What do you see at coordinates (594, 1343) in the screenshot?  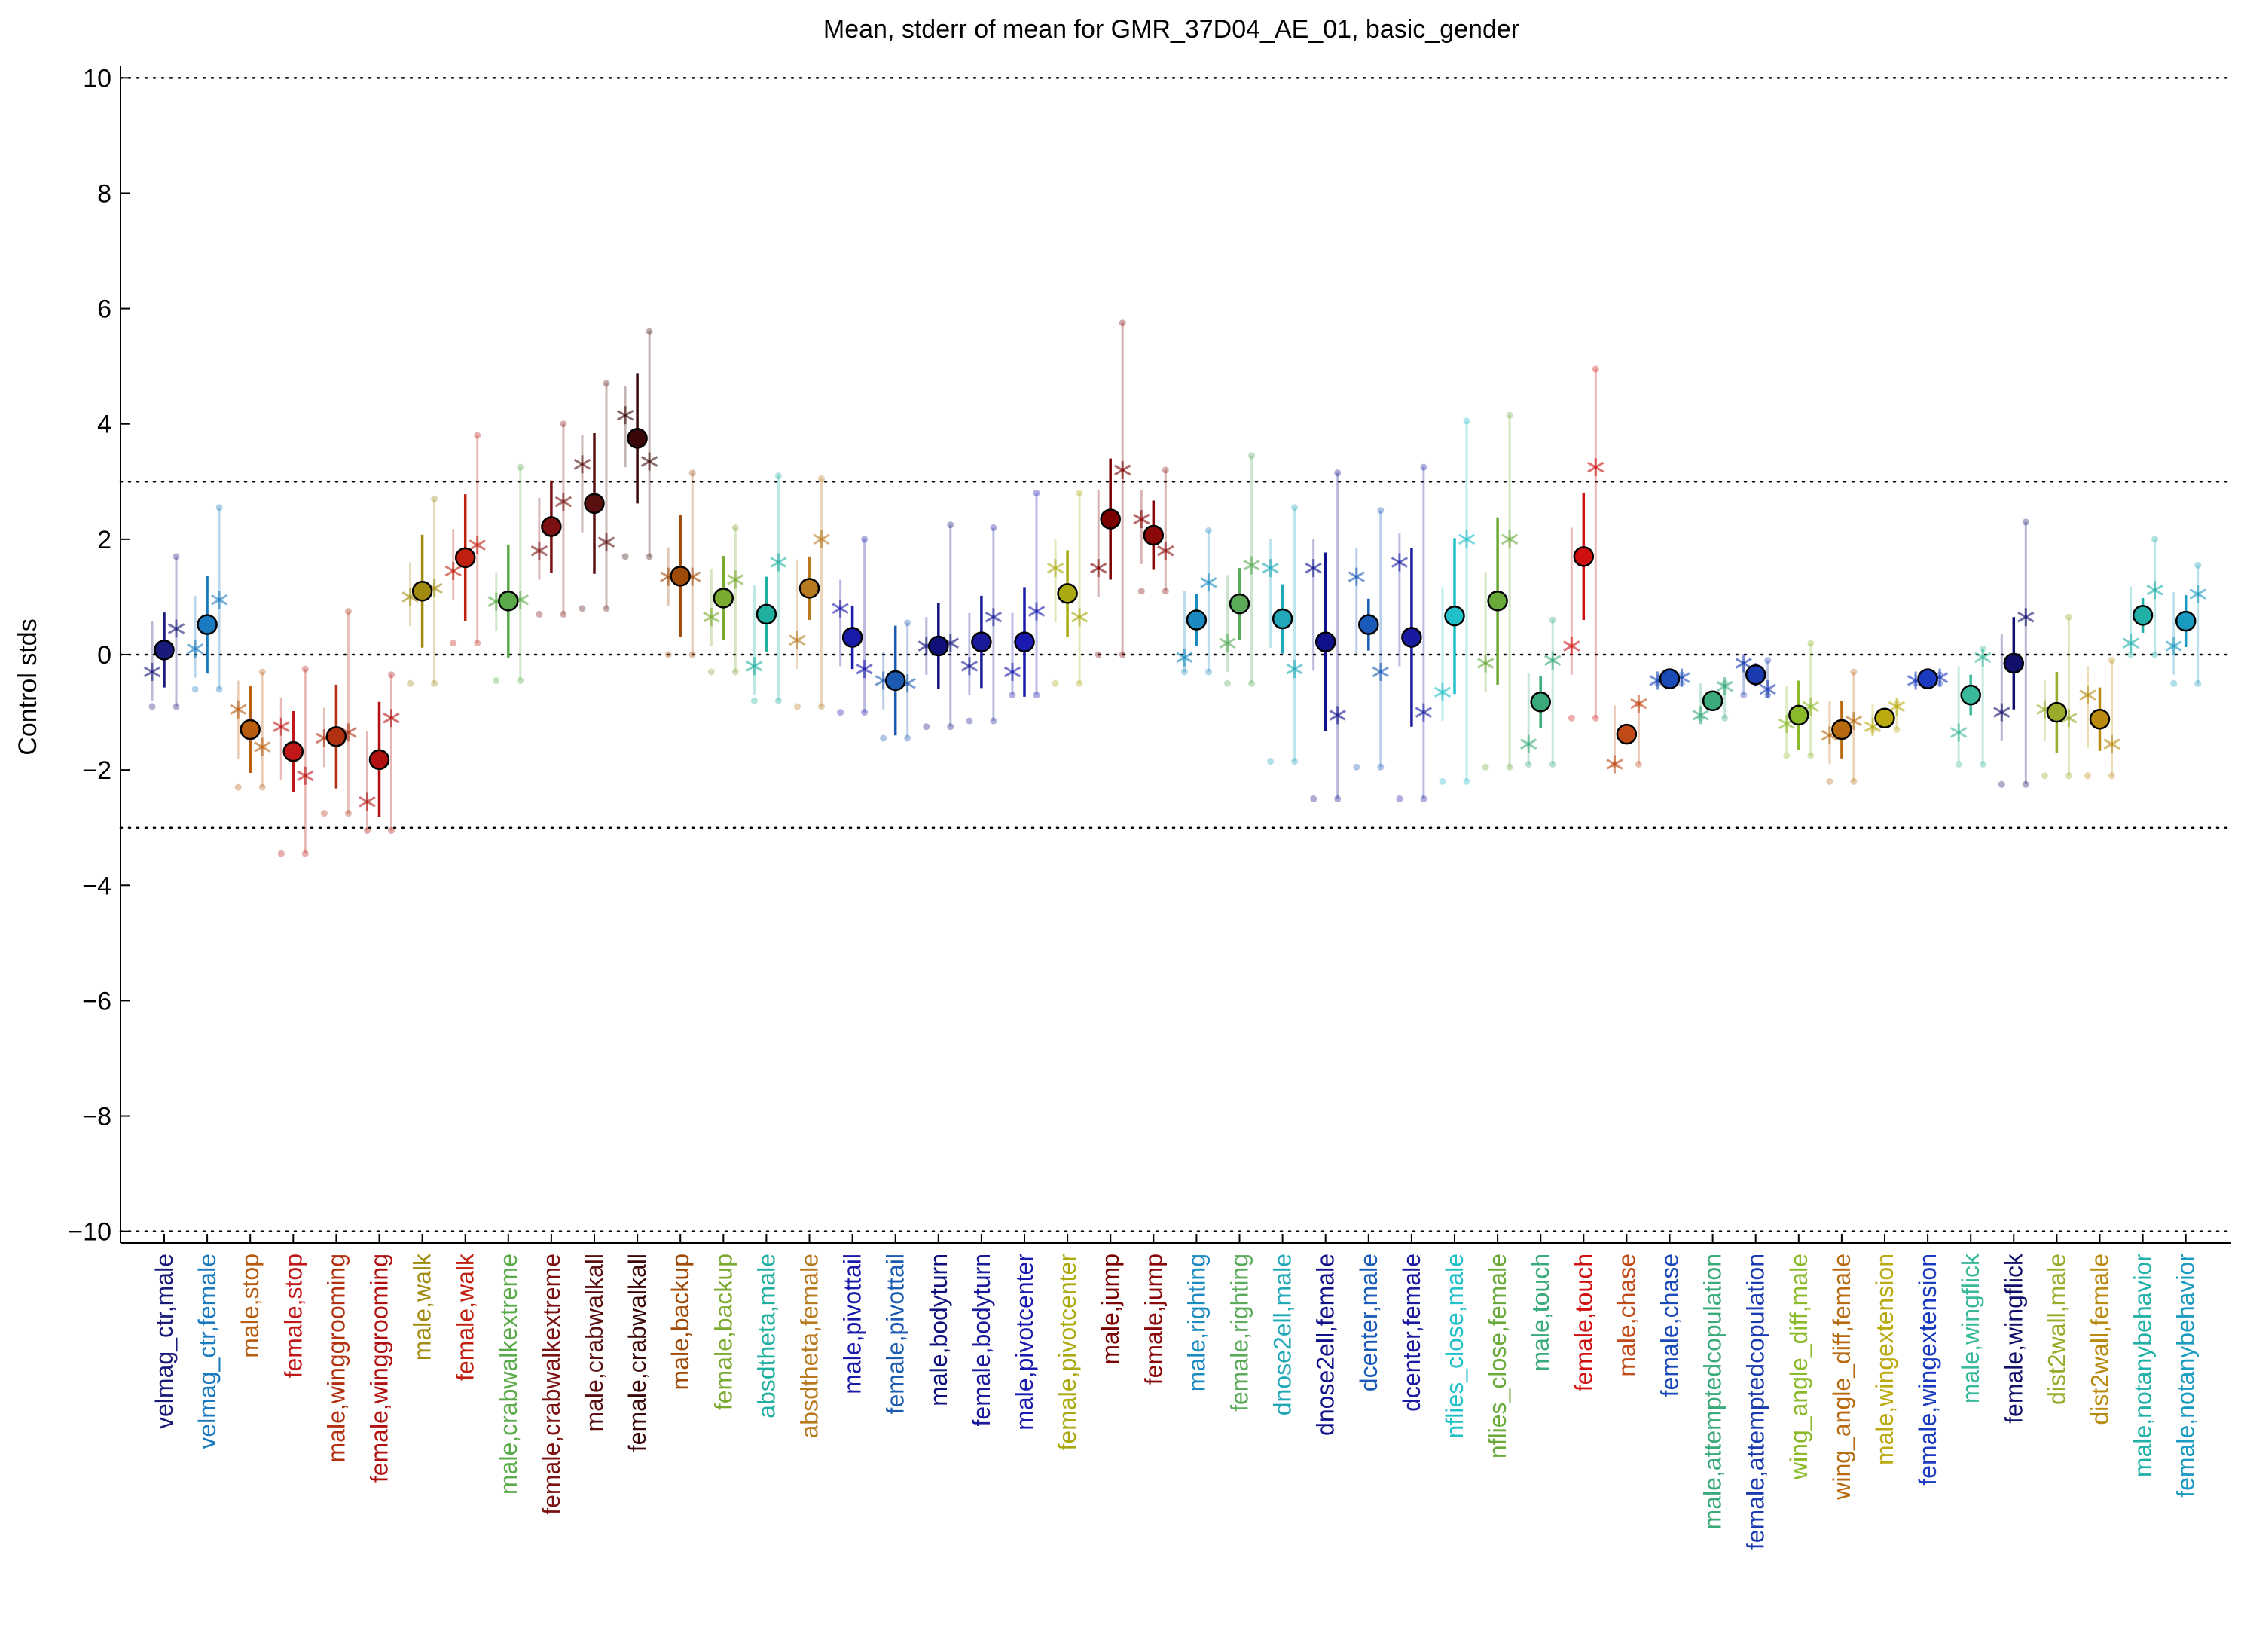 I see `x-tick-label: male,crabwalkall` at bounding box center [594, 1343].